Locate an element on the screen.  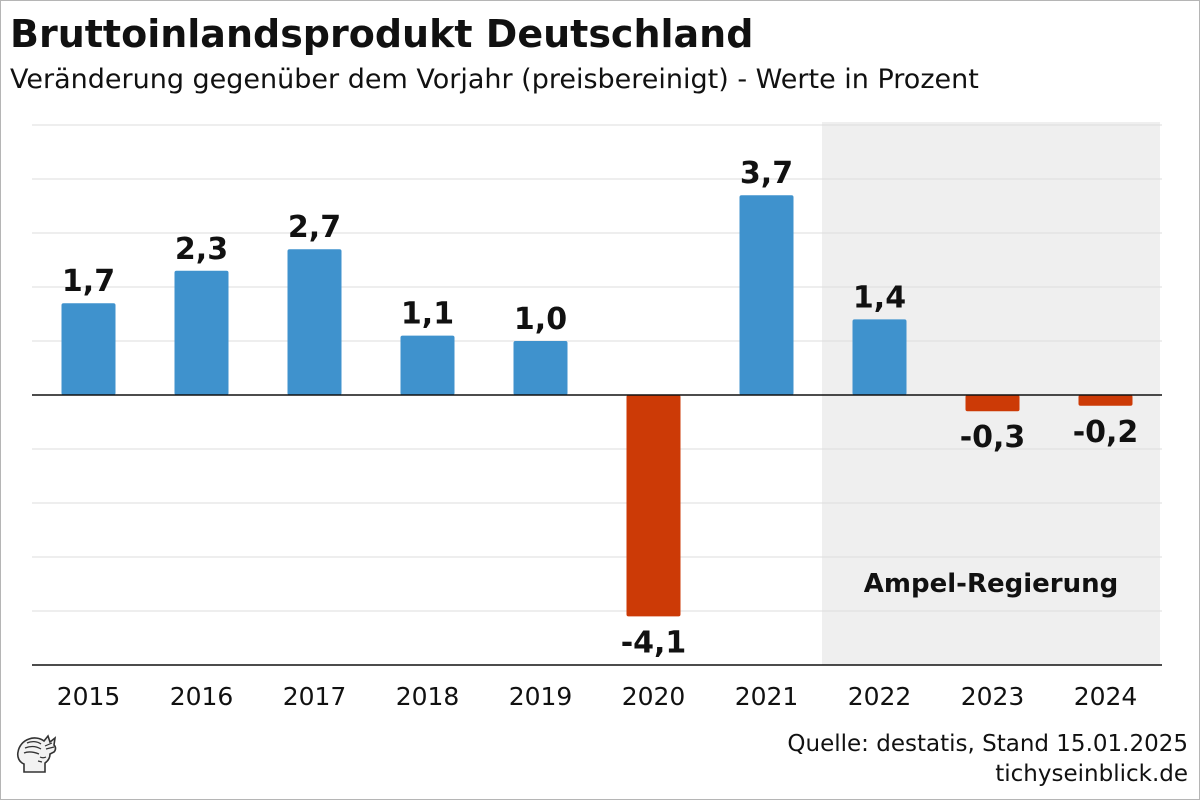
x-tick-label-2016: 2016 is located at coordinates (202, 696).